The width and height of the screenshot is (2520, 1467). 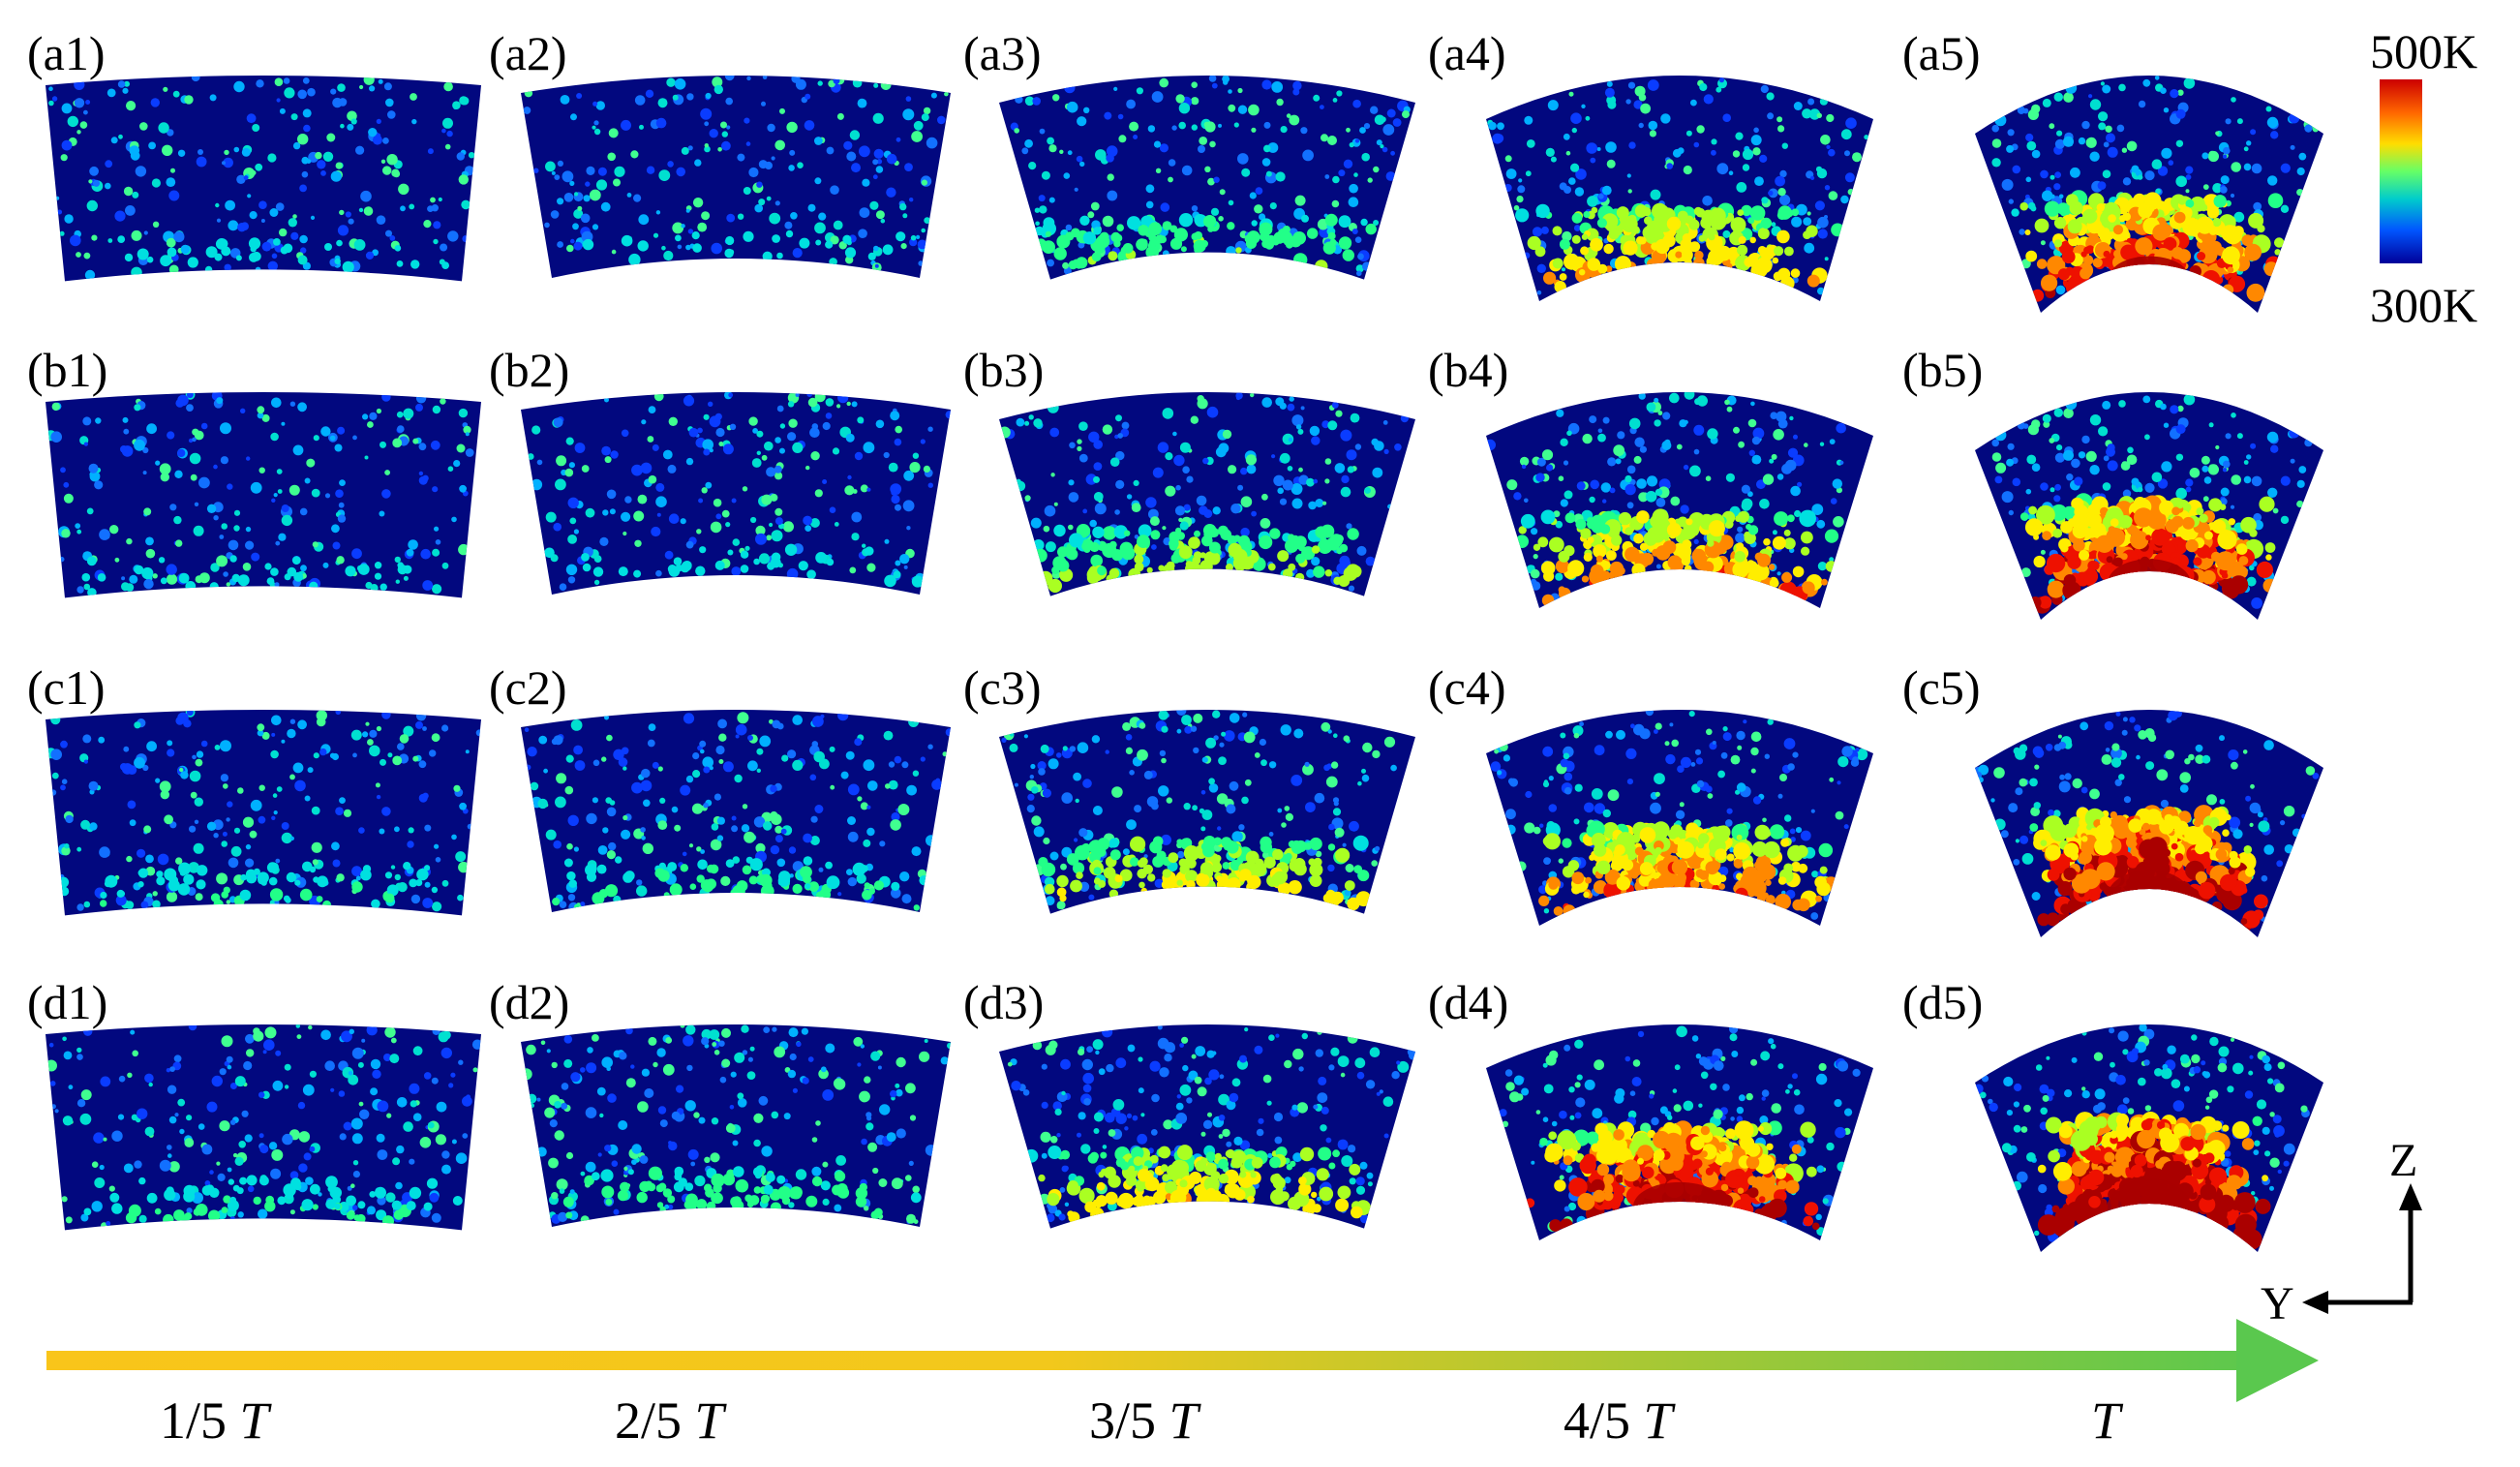 I want to click on panel-b5, so click(x=2149, y=506).